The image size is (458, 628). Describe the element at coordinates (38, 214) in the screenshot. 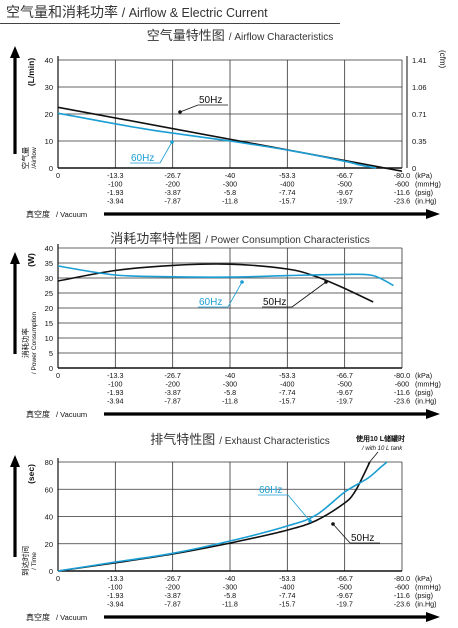

I see `chart1-x-title-cn: 真空度` at that location.